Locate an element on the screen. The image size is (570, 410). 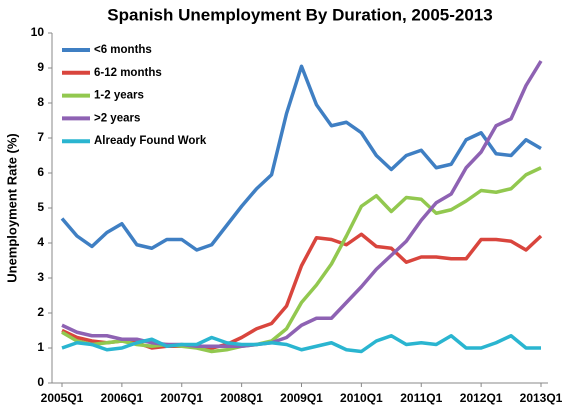
legend-label: 6-12 months is located at coordinates (128, 73).